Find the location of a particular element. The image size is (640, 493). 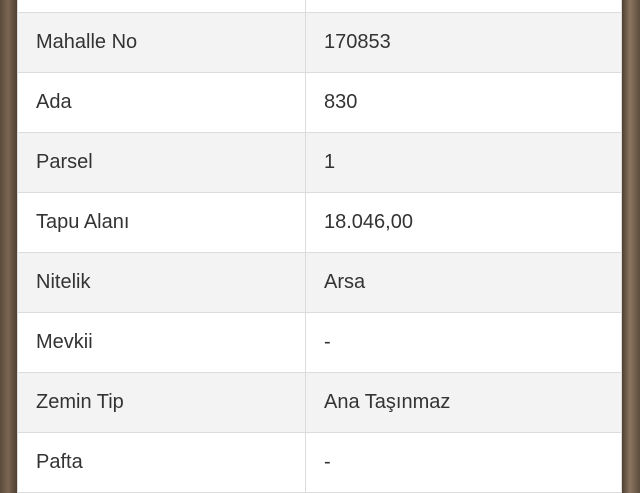

table-row: Mevkii - is located at coordinates (319, 342).